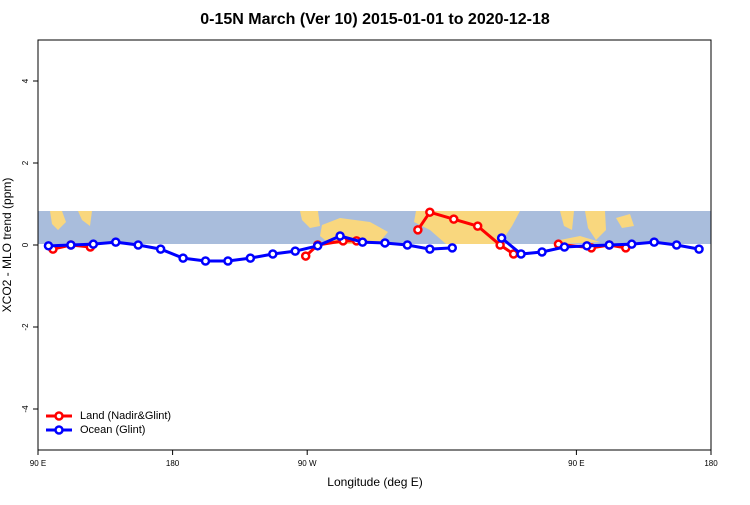 The width and height of the screenshot is (750, 505). Describe the element at coordinates (25, 244) in the screenshot. I see `y-tick-label: 0` at that location.